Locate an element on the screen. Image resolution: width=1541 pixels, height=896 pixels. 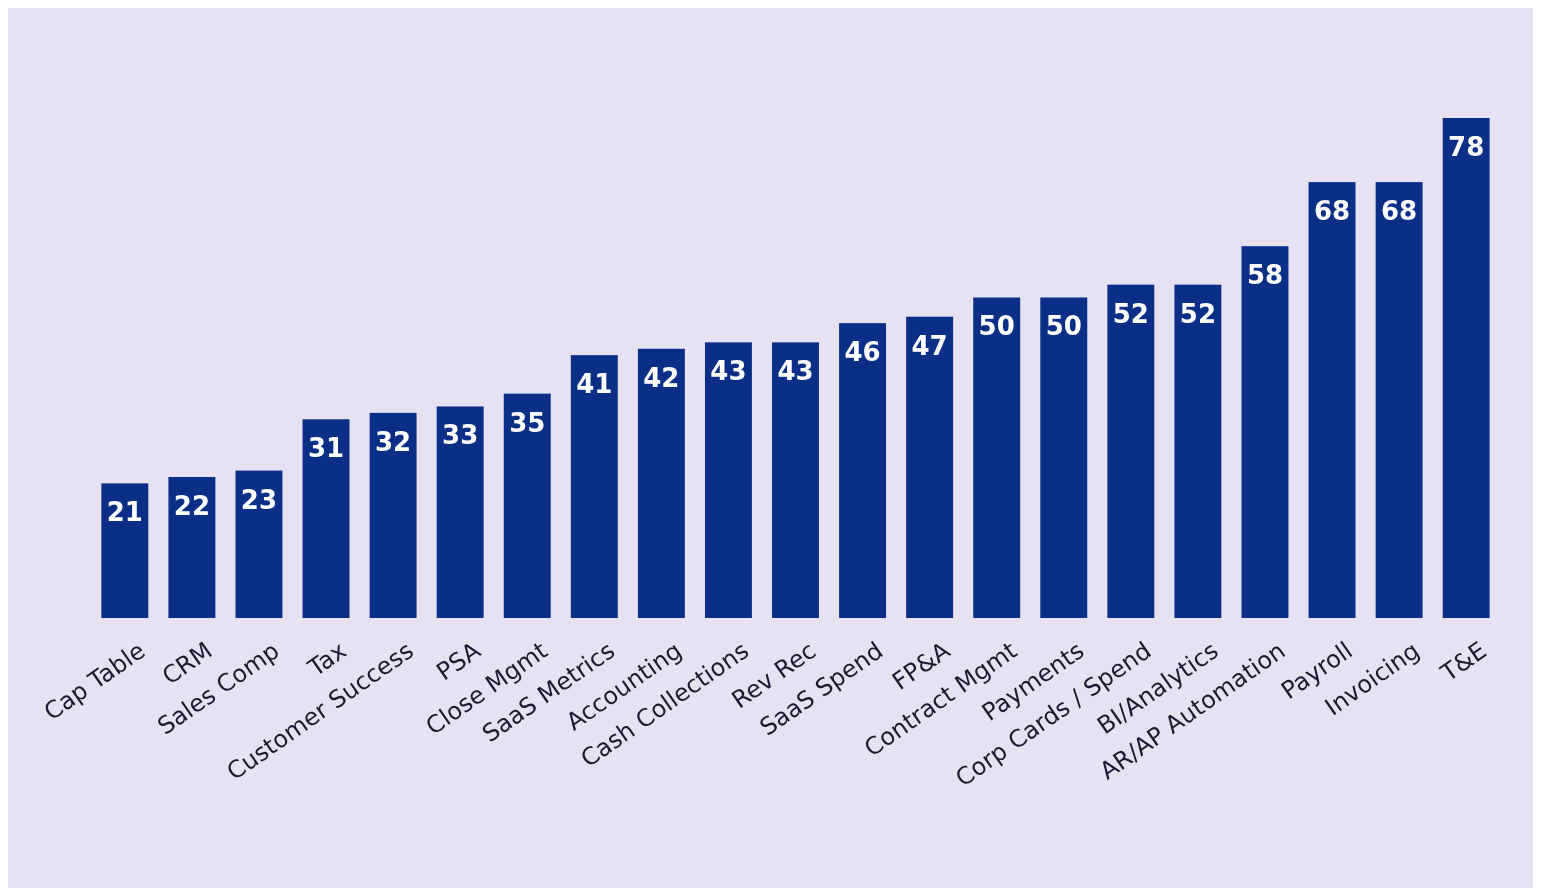
data-label: 46 is located at coordinates (862, 352).